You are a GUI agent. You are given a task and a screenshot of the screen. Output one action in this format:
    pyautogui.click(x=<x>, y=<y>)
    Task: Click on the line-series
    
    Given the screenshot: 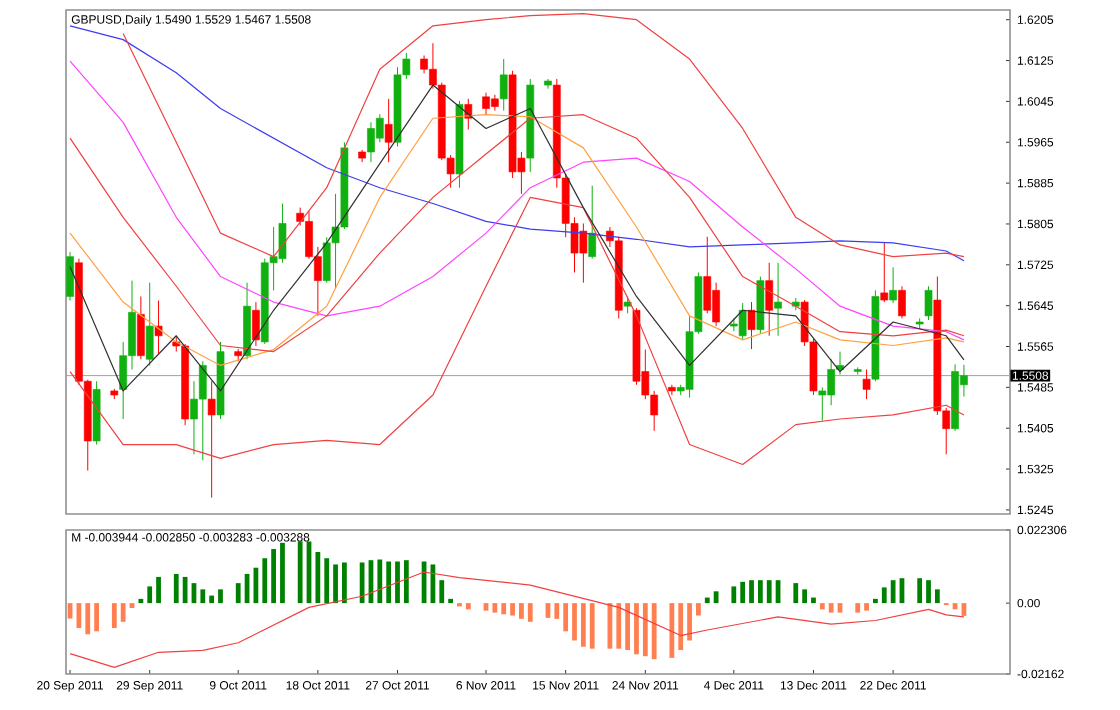 What is the action you would take?
    pyautogui.click(x=517, y=619)
    